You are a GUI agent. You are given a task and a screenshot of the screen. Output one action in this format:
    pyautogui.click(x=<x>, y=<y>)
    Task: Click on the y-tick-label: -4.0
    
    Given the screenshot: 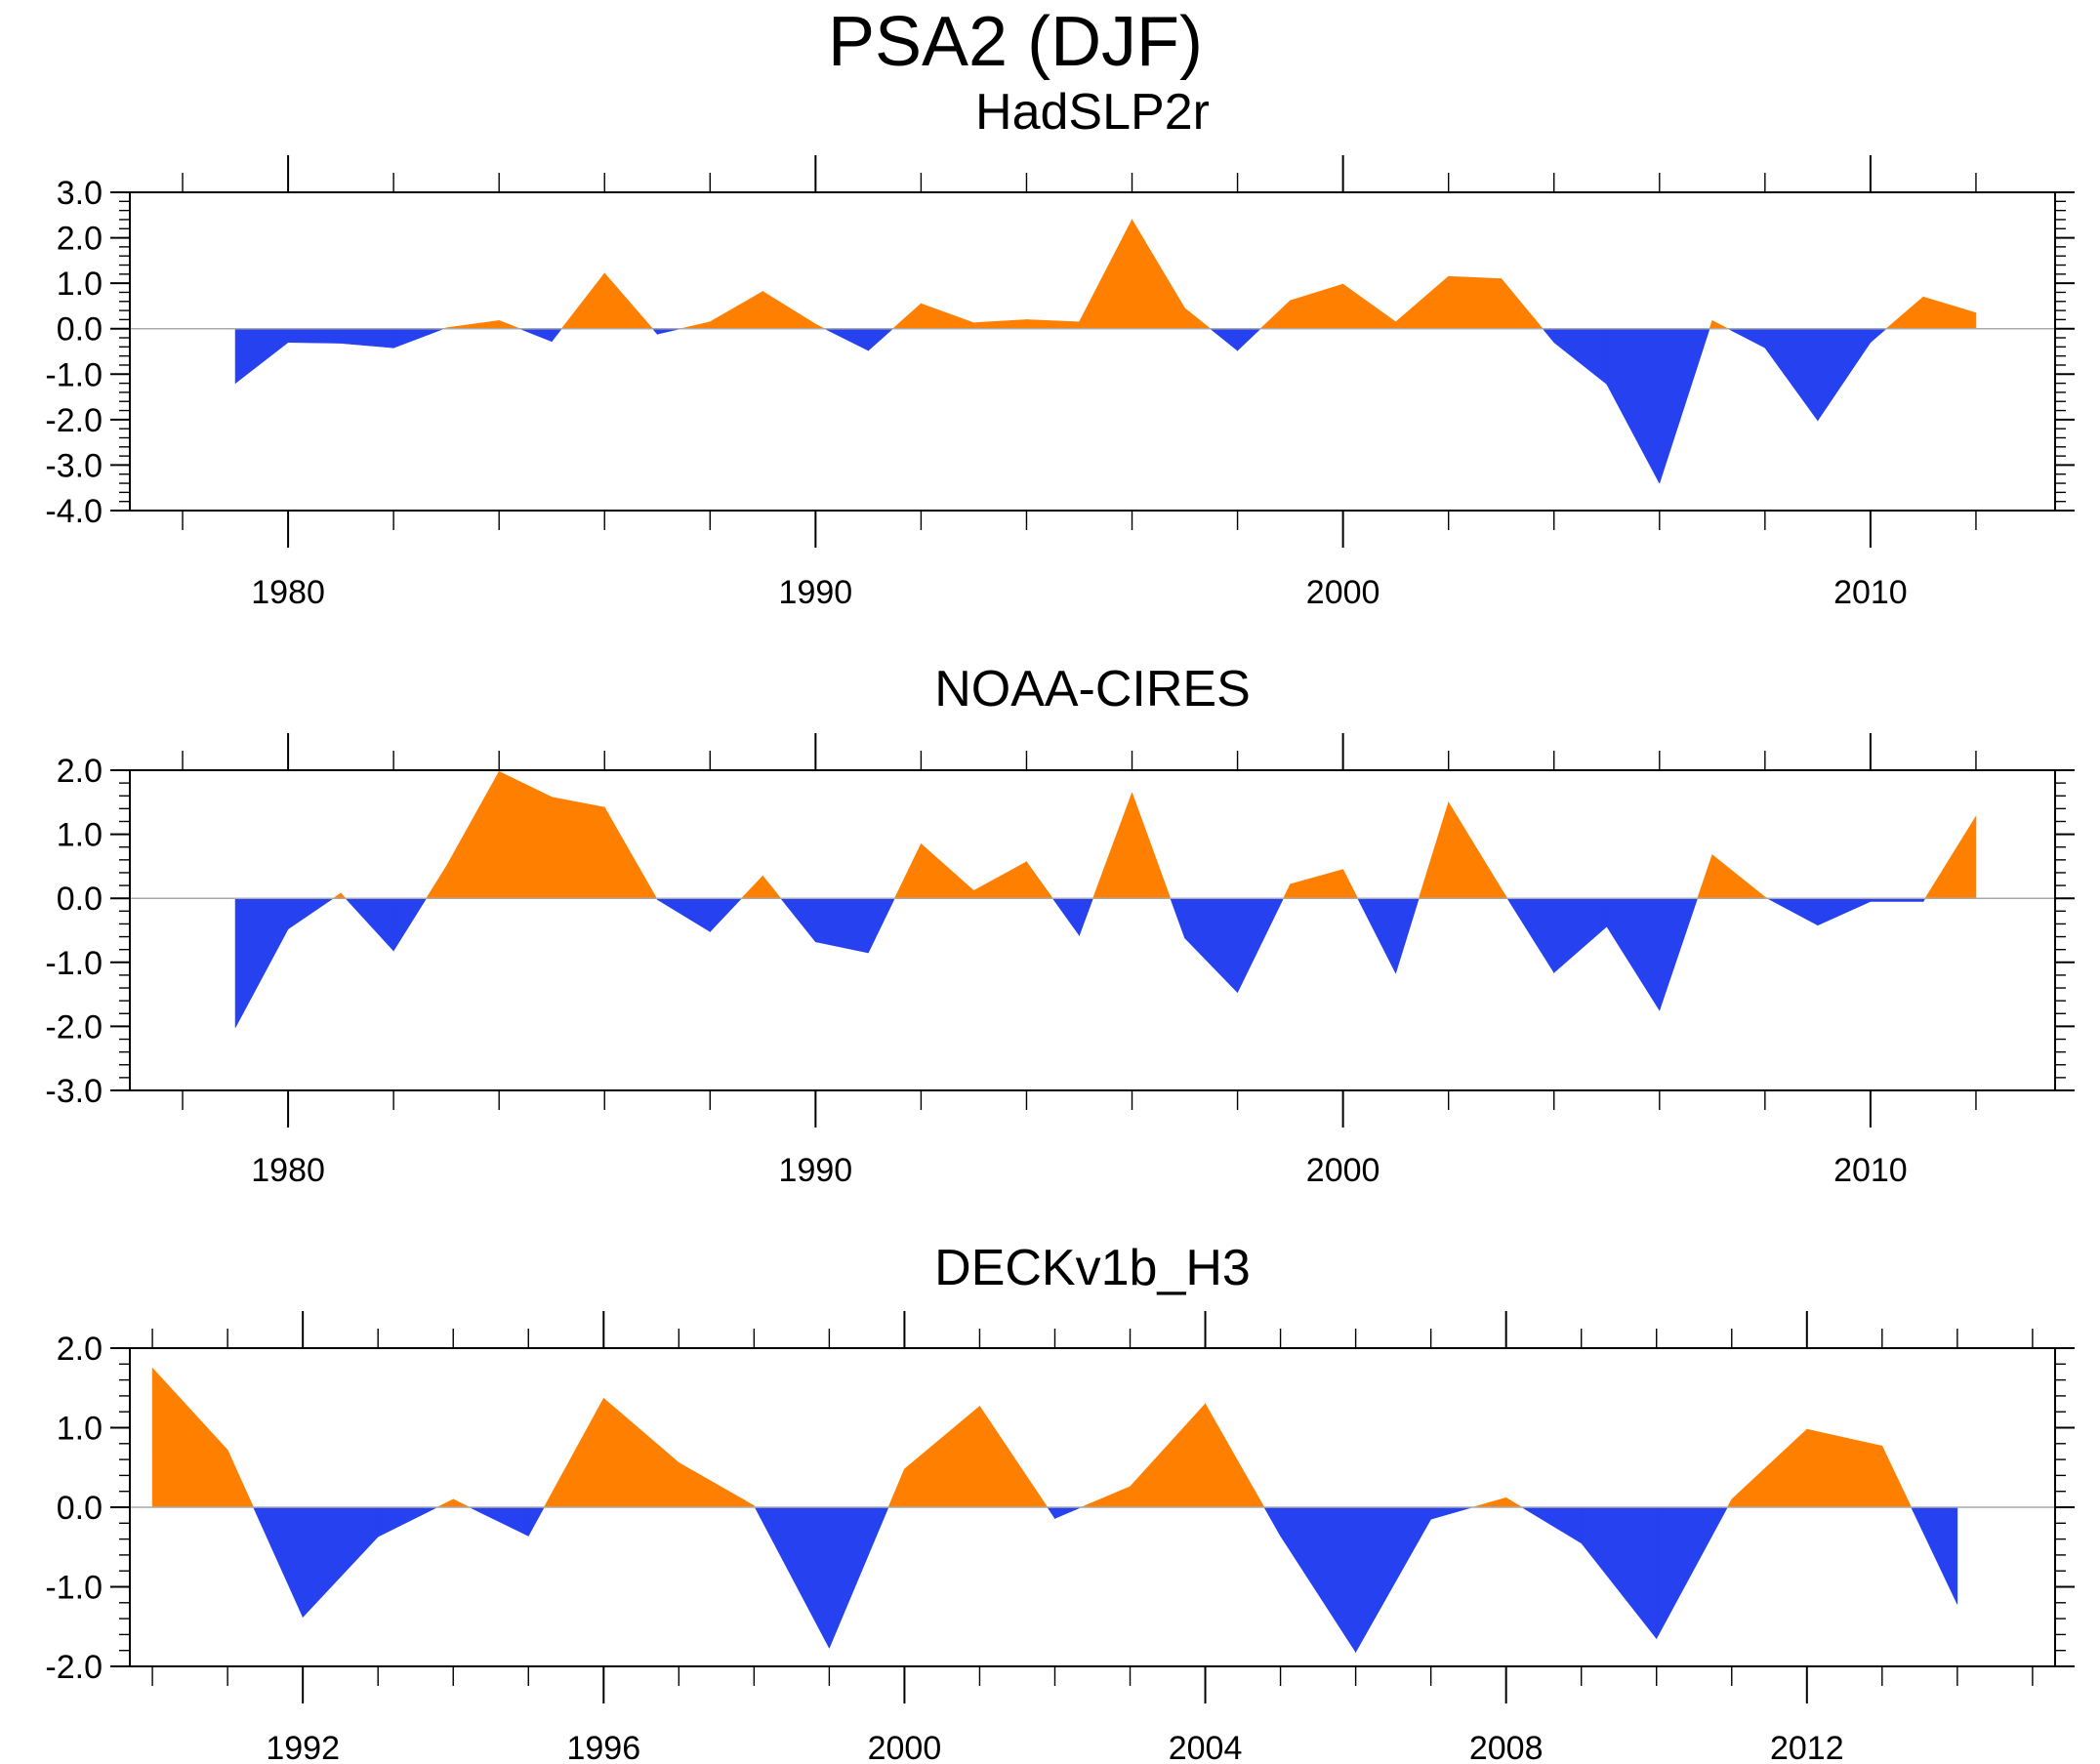 What is the action you would take?
    pyautogui.click(x=74, y=512)
    